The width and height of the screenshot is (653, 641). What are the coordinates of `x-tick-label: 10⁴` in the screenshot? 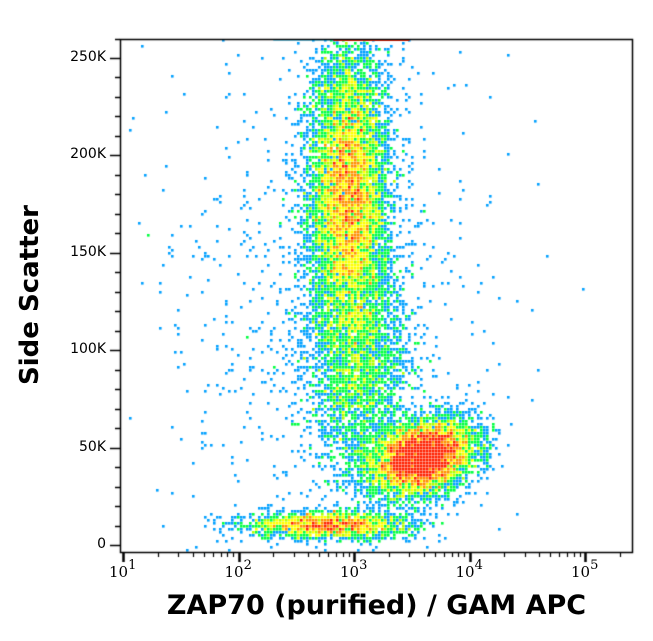 It's located at (469, 569).